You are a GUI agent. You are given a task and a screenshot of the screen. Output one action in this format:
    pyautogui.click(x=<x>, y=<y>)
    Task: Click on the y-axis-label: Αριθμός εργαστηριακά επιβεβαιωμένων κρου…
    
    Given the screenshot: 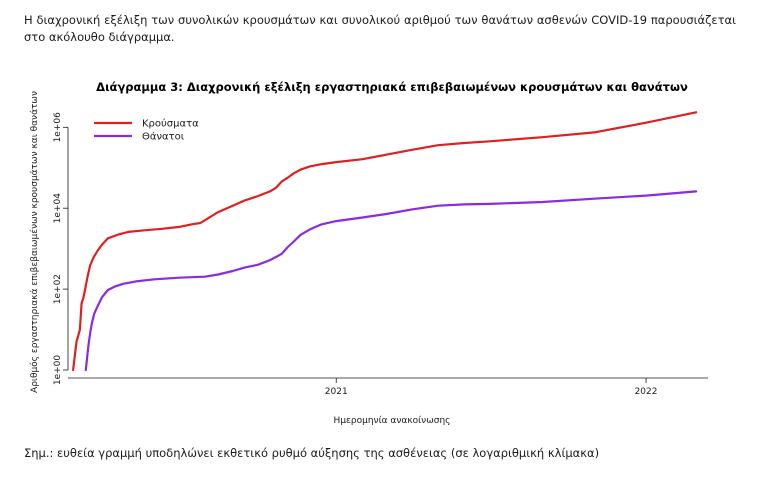 What is the action you would take?
    pyautogui.click(x=34, y=242)
    